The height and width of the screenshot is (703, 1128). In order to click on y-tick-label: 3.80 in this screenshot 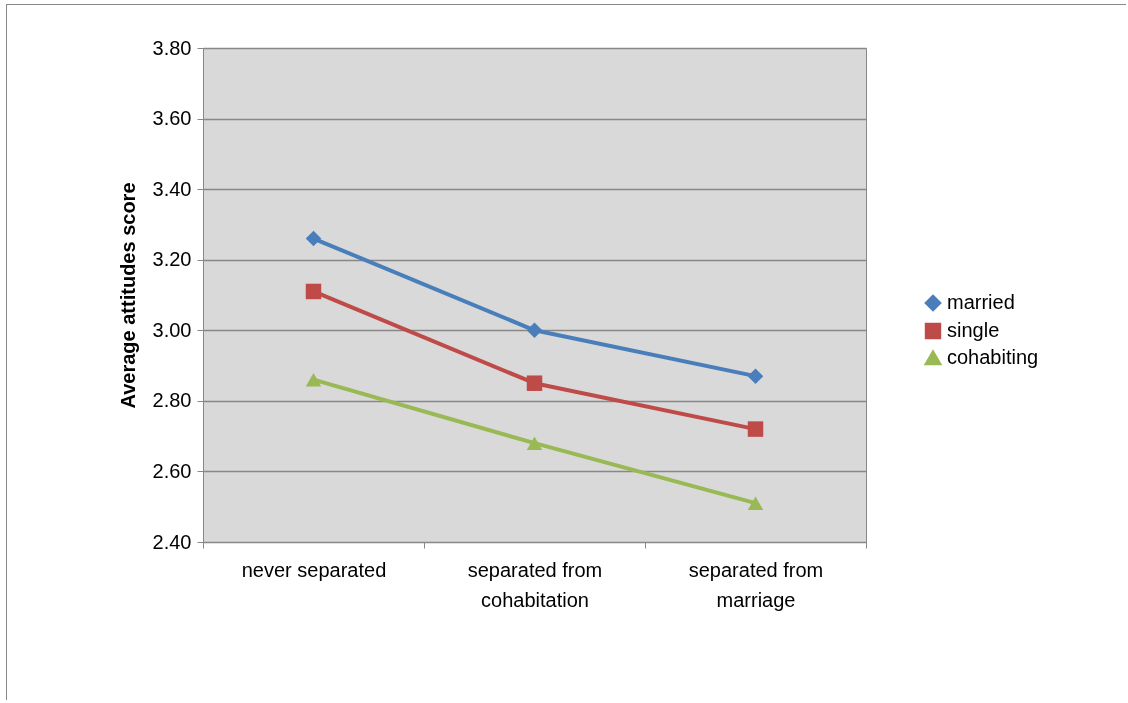, I will do `click(172, 47)`.